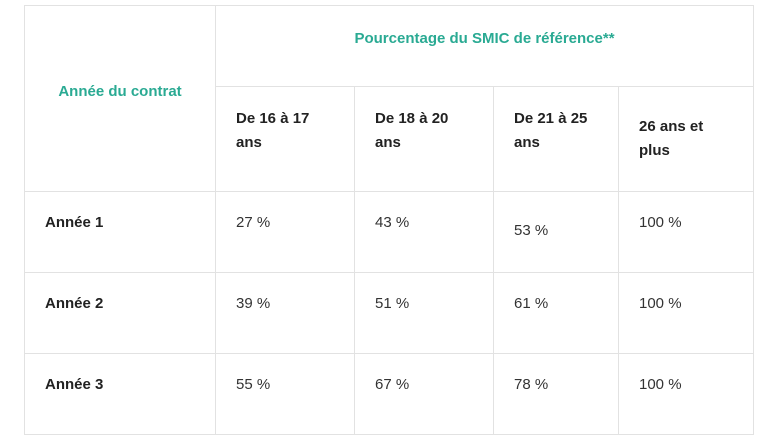 This screenshot has width=784, height=448. What do you see at coordinates (531, 303) in the screenshot?
I see `cell-value: 61 %` at bounding box center [531, 303].